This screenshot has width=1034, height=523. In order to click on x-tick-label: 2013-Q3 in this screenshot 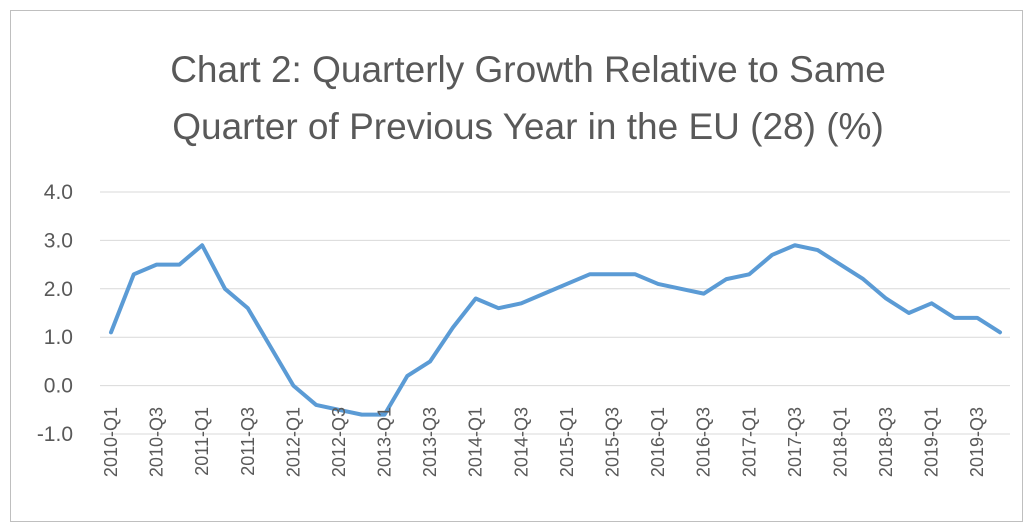, I will do `click(430, 442)`.